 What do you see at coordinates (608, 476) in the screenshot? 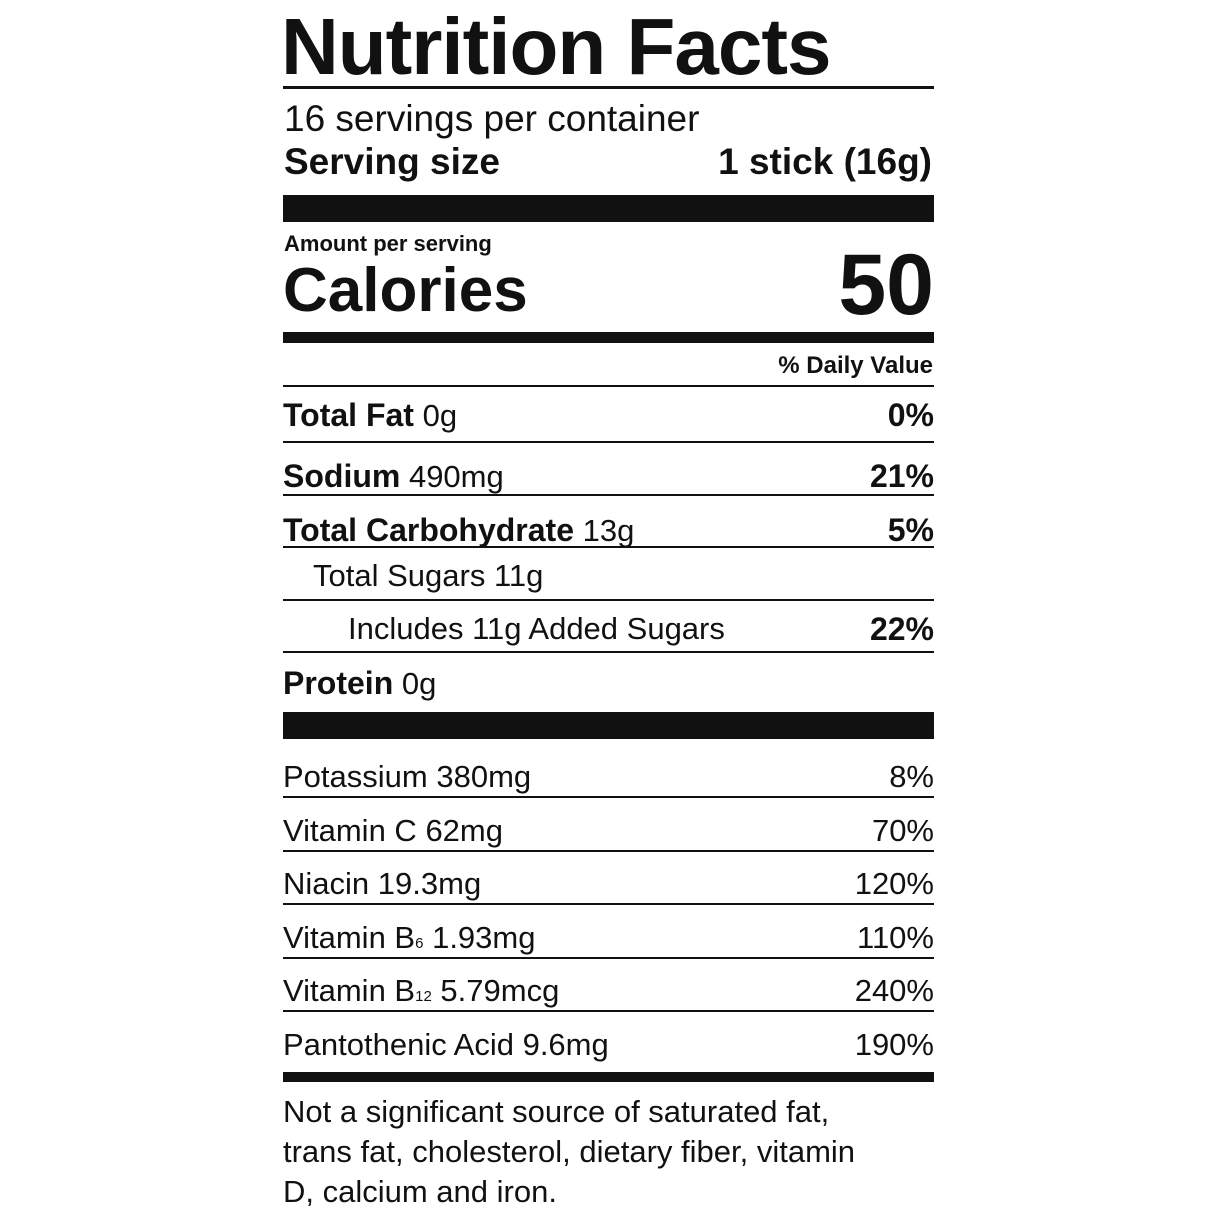
I see `nutrient-row-sodium: Sodium 490mg 21%` at bounding box center [608, 476].